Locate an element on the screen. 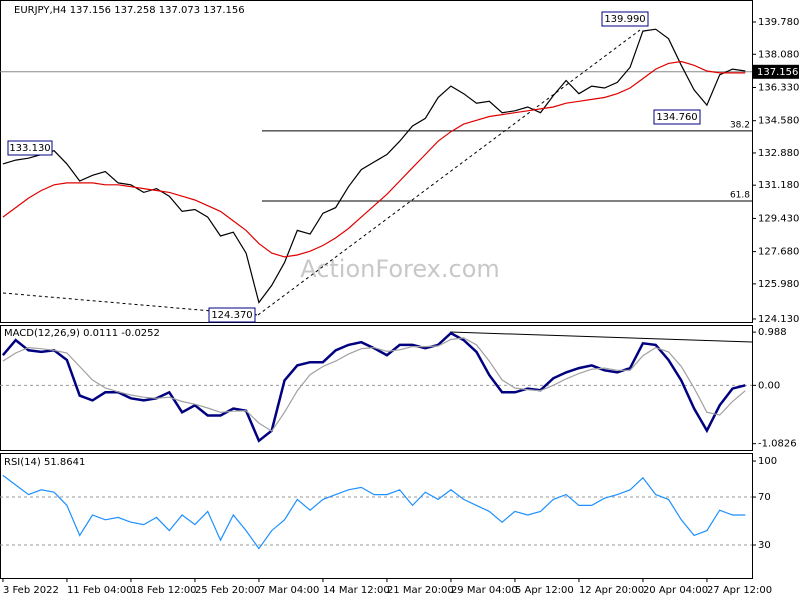  y-tick-label: 100 is located at coordinates (767, 461).